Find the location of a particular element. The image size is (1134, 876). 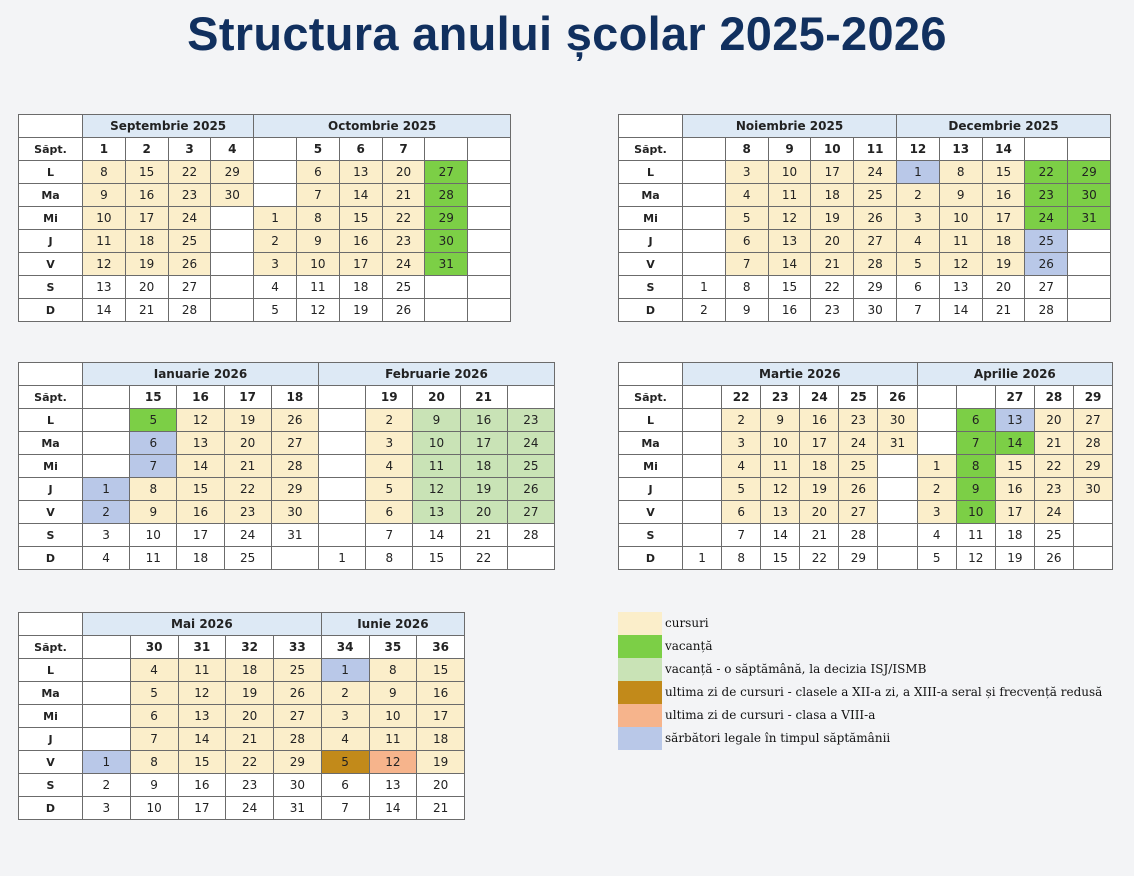

header-corner is located at coordinates (50, 624).